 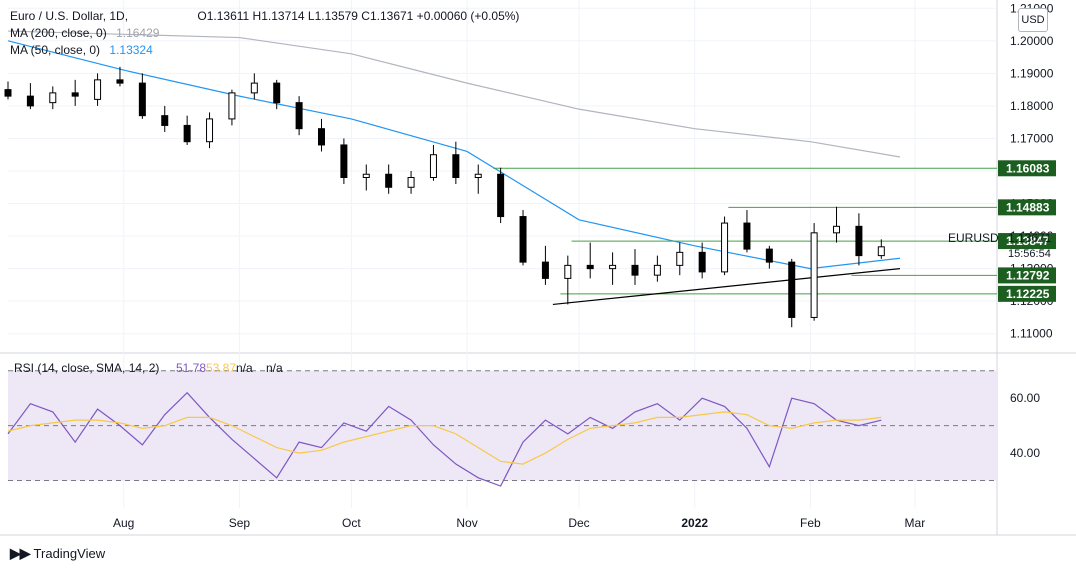 I want to click on rsi-tick-label: 60.00, so click(x=1025, y=398).